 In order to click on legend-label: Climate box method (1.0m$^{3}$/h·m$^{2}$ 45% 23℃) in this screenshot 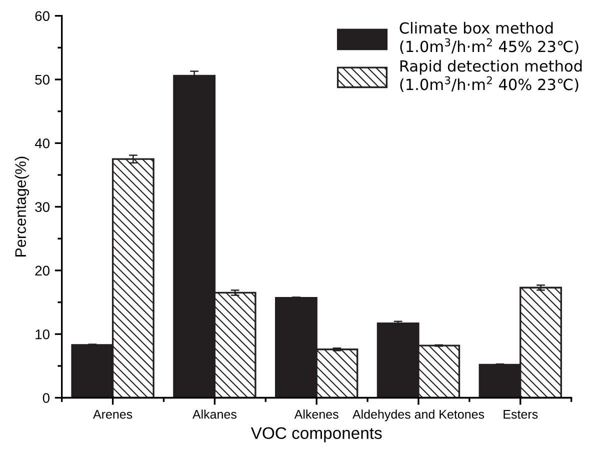, I will do `click(489, 38)`.